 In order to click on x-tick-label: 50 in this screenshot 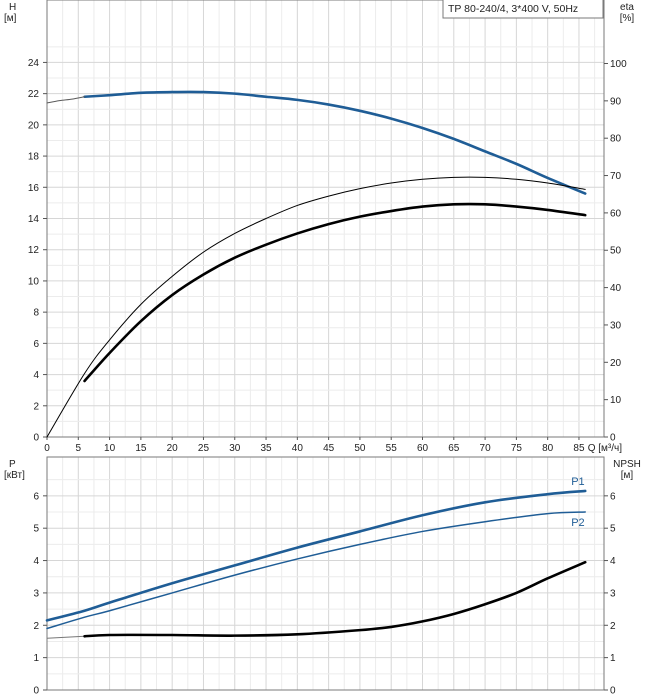, I will do `click(360, 448)`.